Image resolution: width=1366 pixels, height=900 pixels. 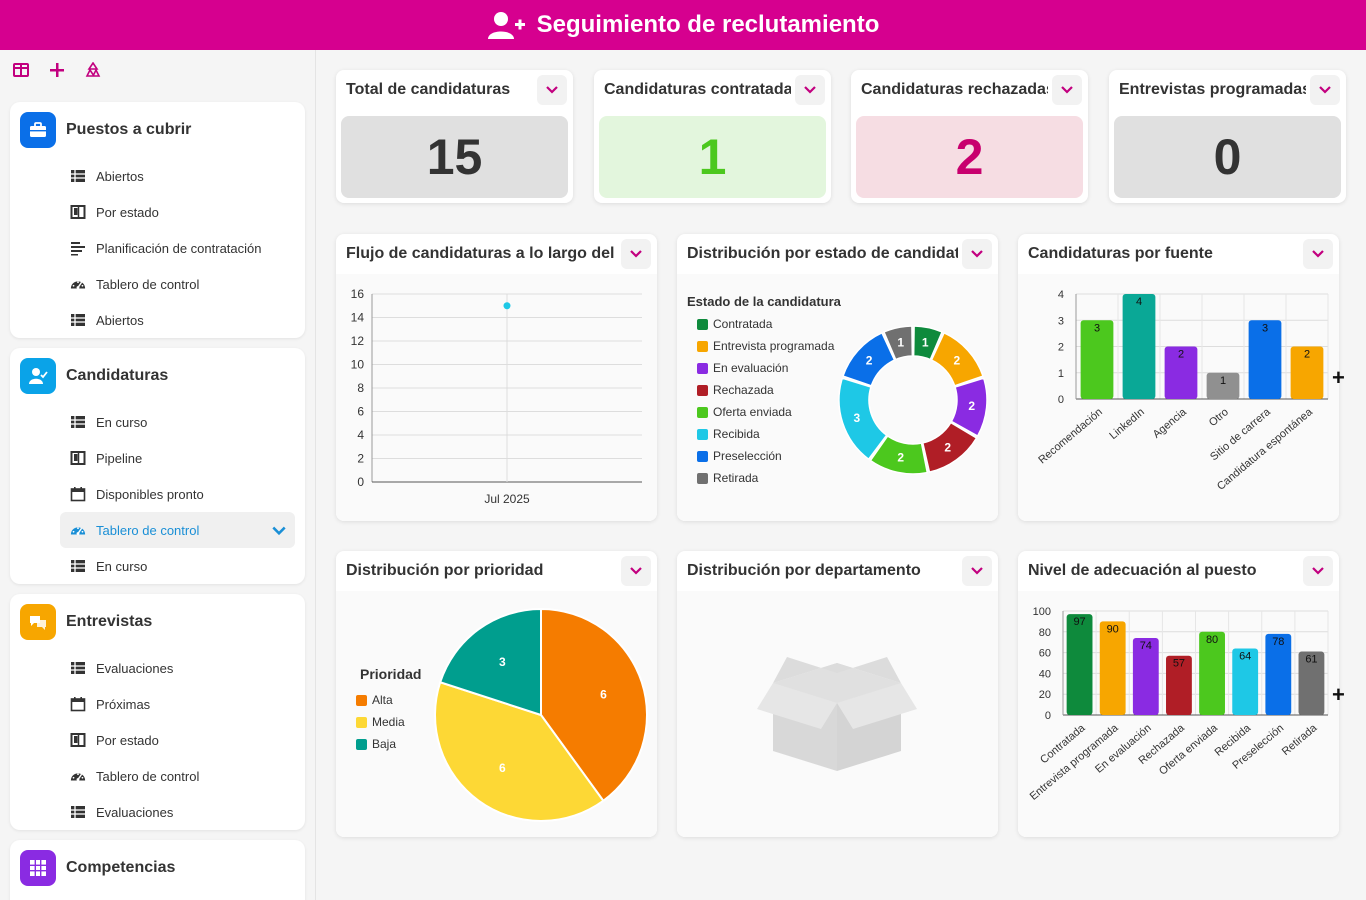 I want to click on grid-icon, so click(x=38, y=868).